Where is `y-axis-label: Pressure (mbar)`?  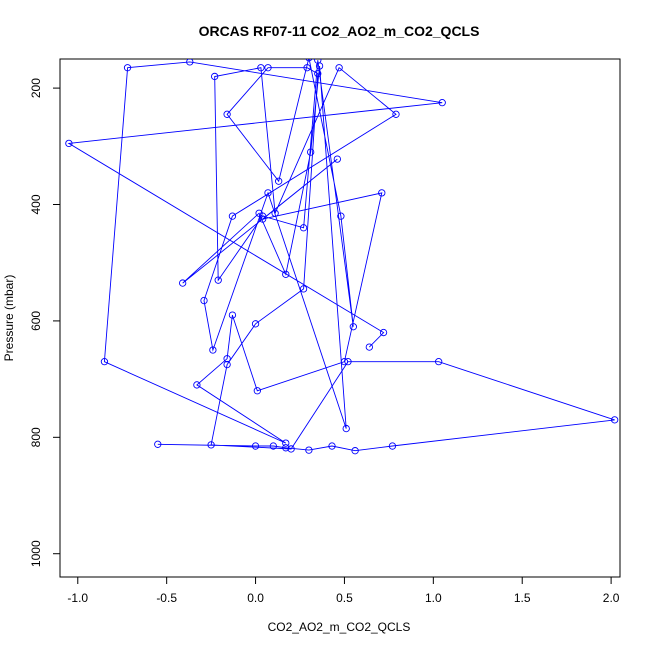
y-axis-label: Pressure (mbar) is located at coordinates (9, 318).